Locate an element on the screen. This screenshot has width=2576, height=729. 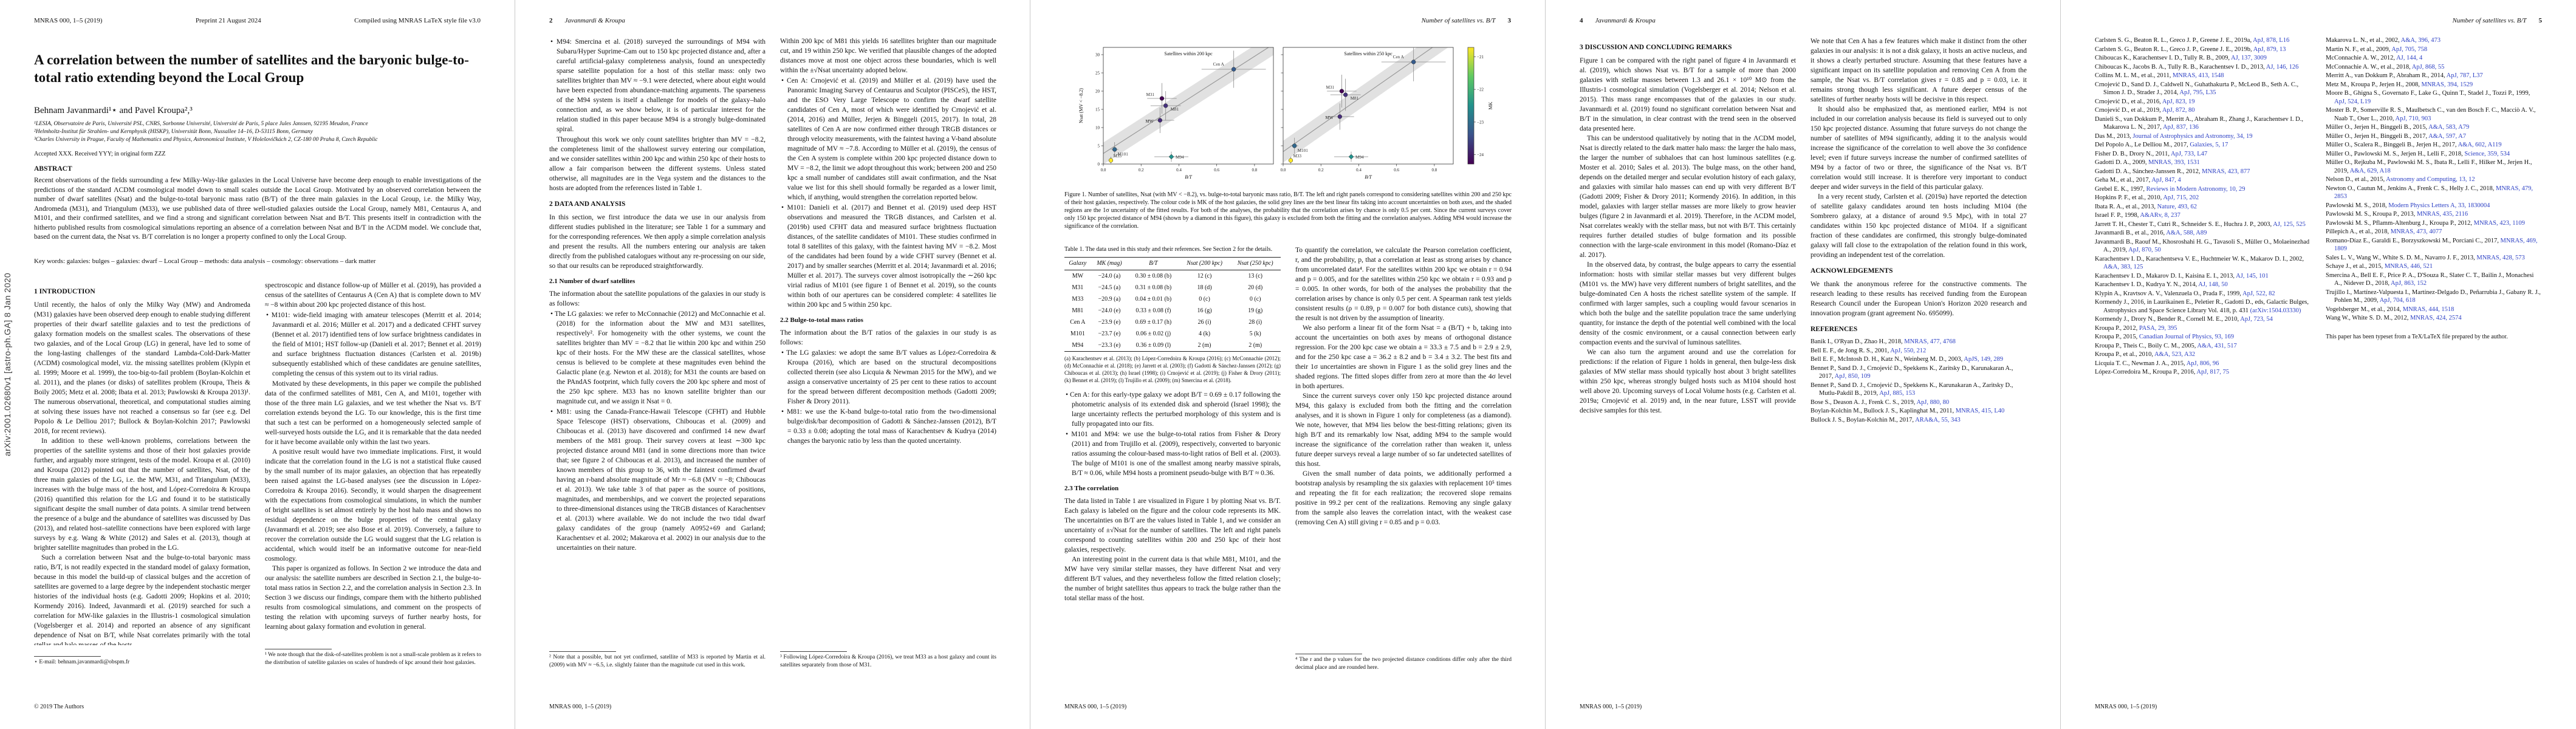
reference-link: ApJ, 704, 618 is located at coordinates (2397, 301).